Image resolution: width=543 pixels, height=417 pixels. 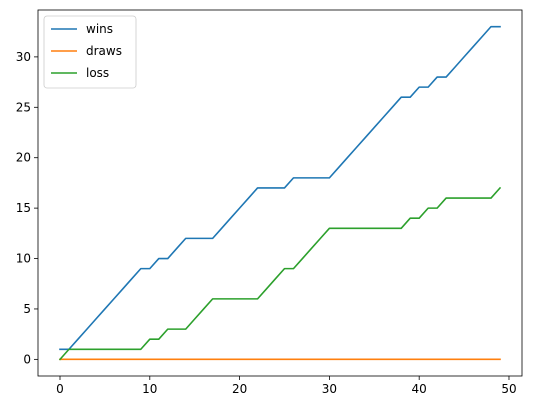 I want to click on legend-label-wins: wins, so click(x=99, y=29).